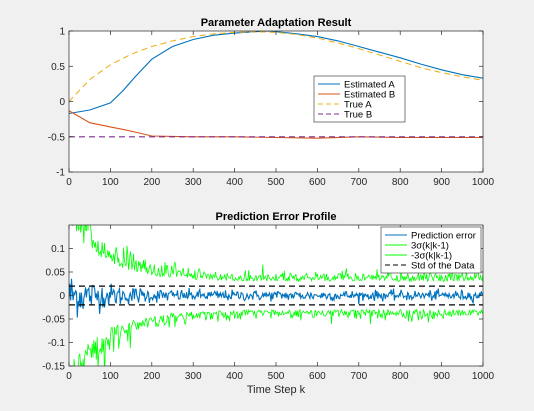  I want to click on y-tick-label: 1, so click(62, 32).